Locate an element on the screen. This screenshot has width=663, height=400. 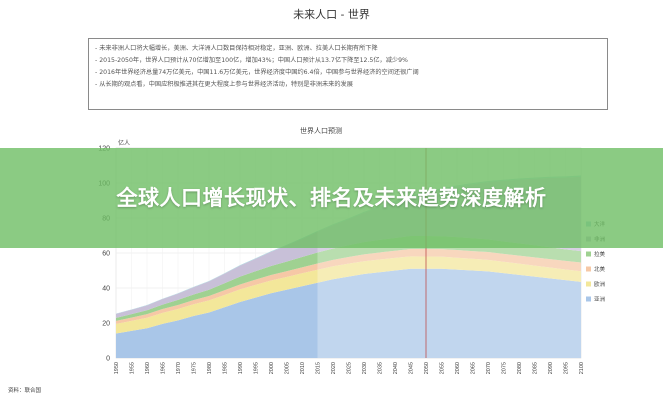
x-tick-label: 1970 is located at coordinates (179, 368).